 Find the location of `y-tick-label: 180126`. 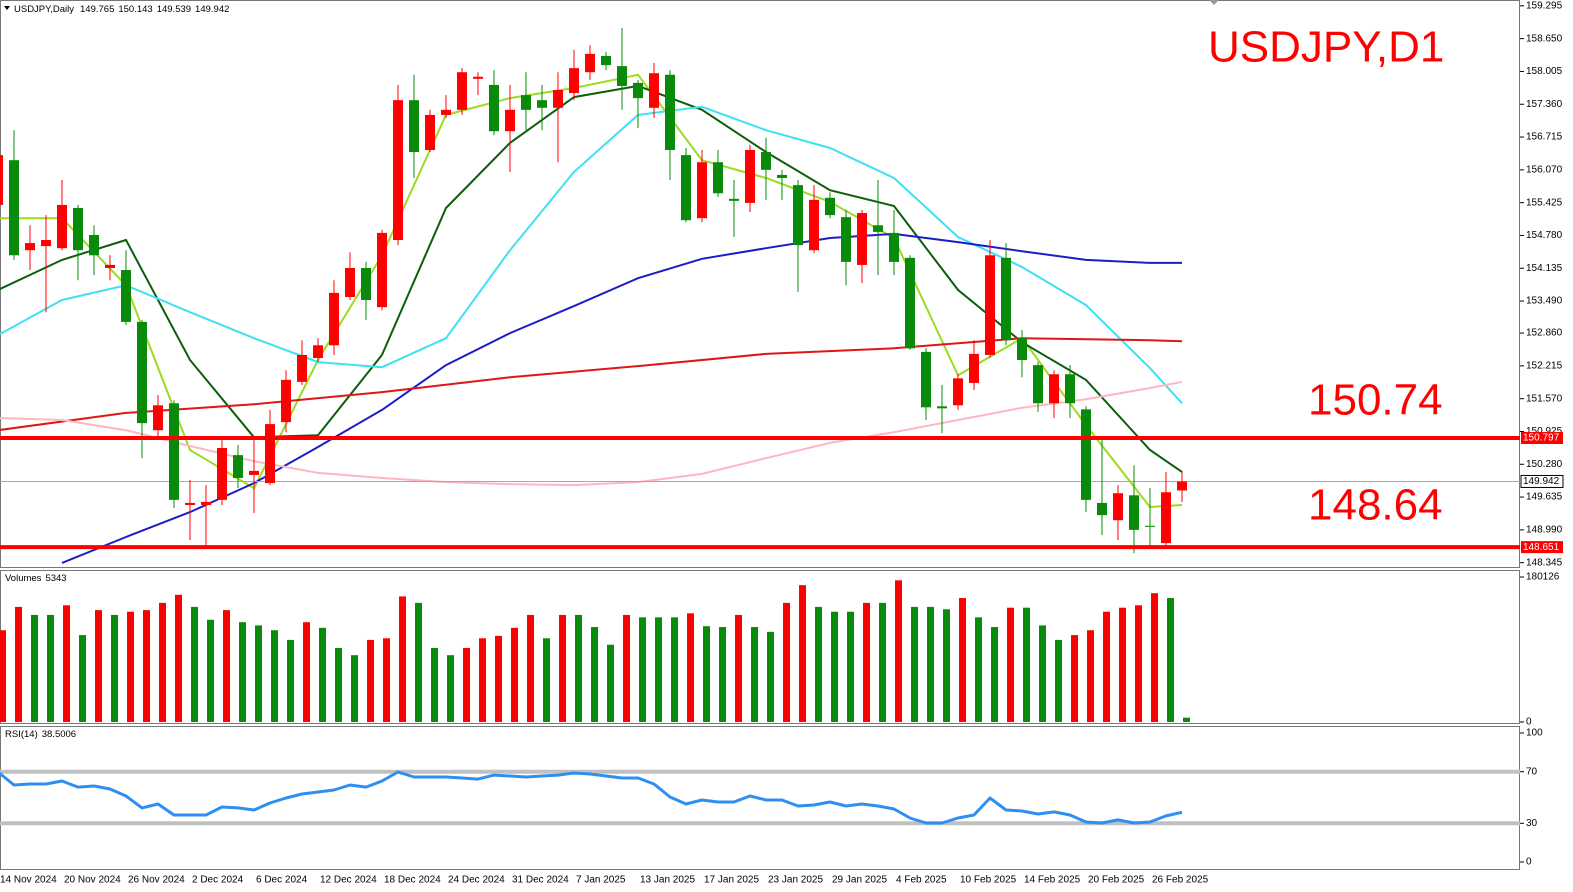

y-tick-label: 180126 is located at coordinates (1543, 577).